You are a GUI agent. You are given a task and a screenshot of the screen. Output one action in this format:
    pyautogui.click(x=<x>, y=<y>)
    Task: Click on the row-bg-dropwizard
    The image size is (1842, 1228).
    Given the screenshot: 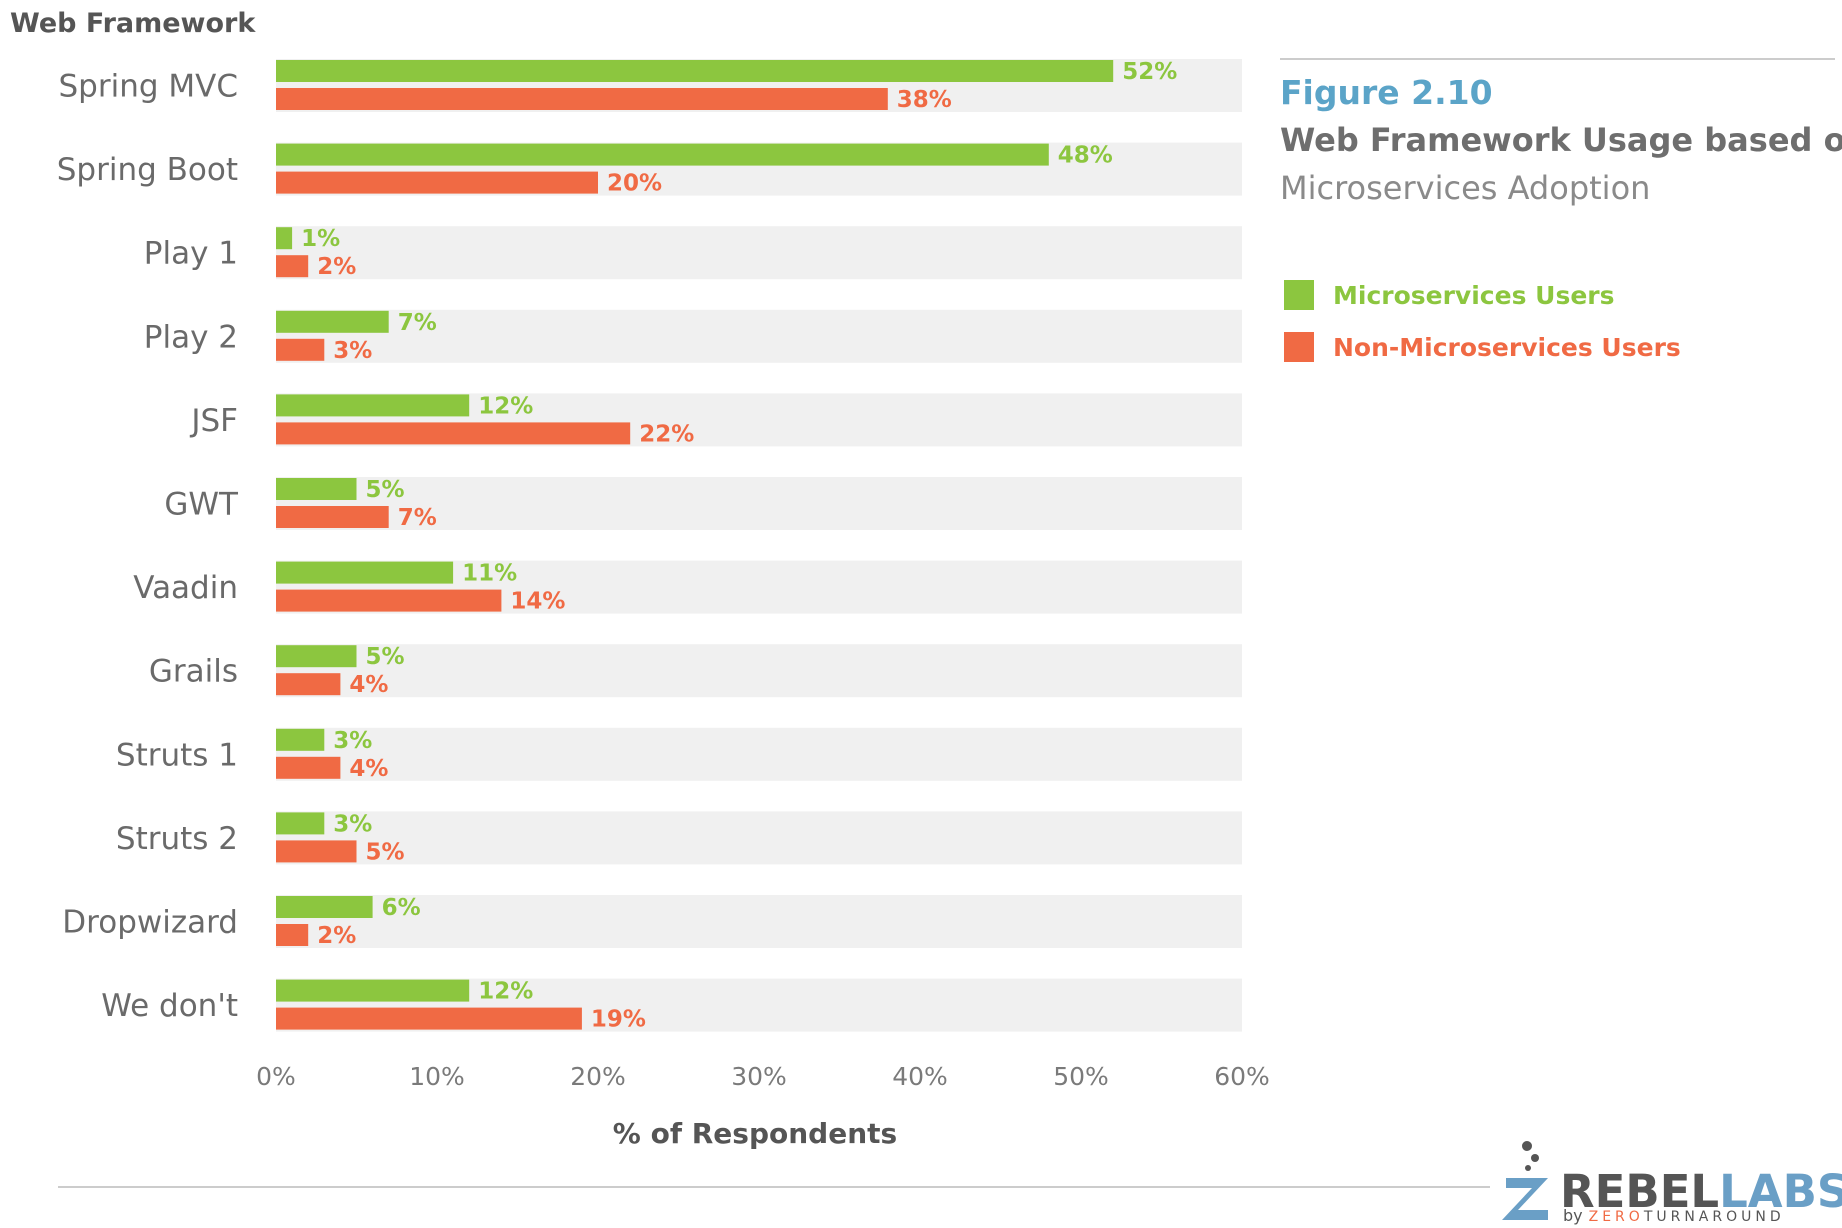 What is the action you would take?
    pyautogui.click(x=759, y=921)
    